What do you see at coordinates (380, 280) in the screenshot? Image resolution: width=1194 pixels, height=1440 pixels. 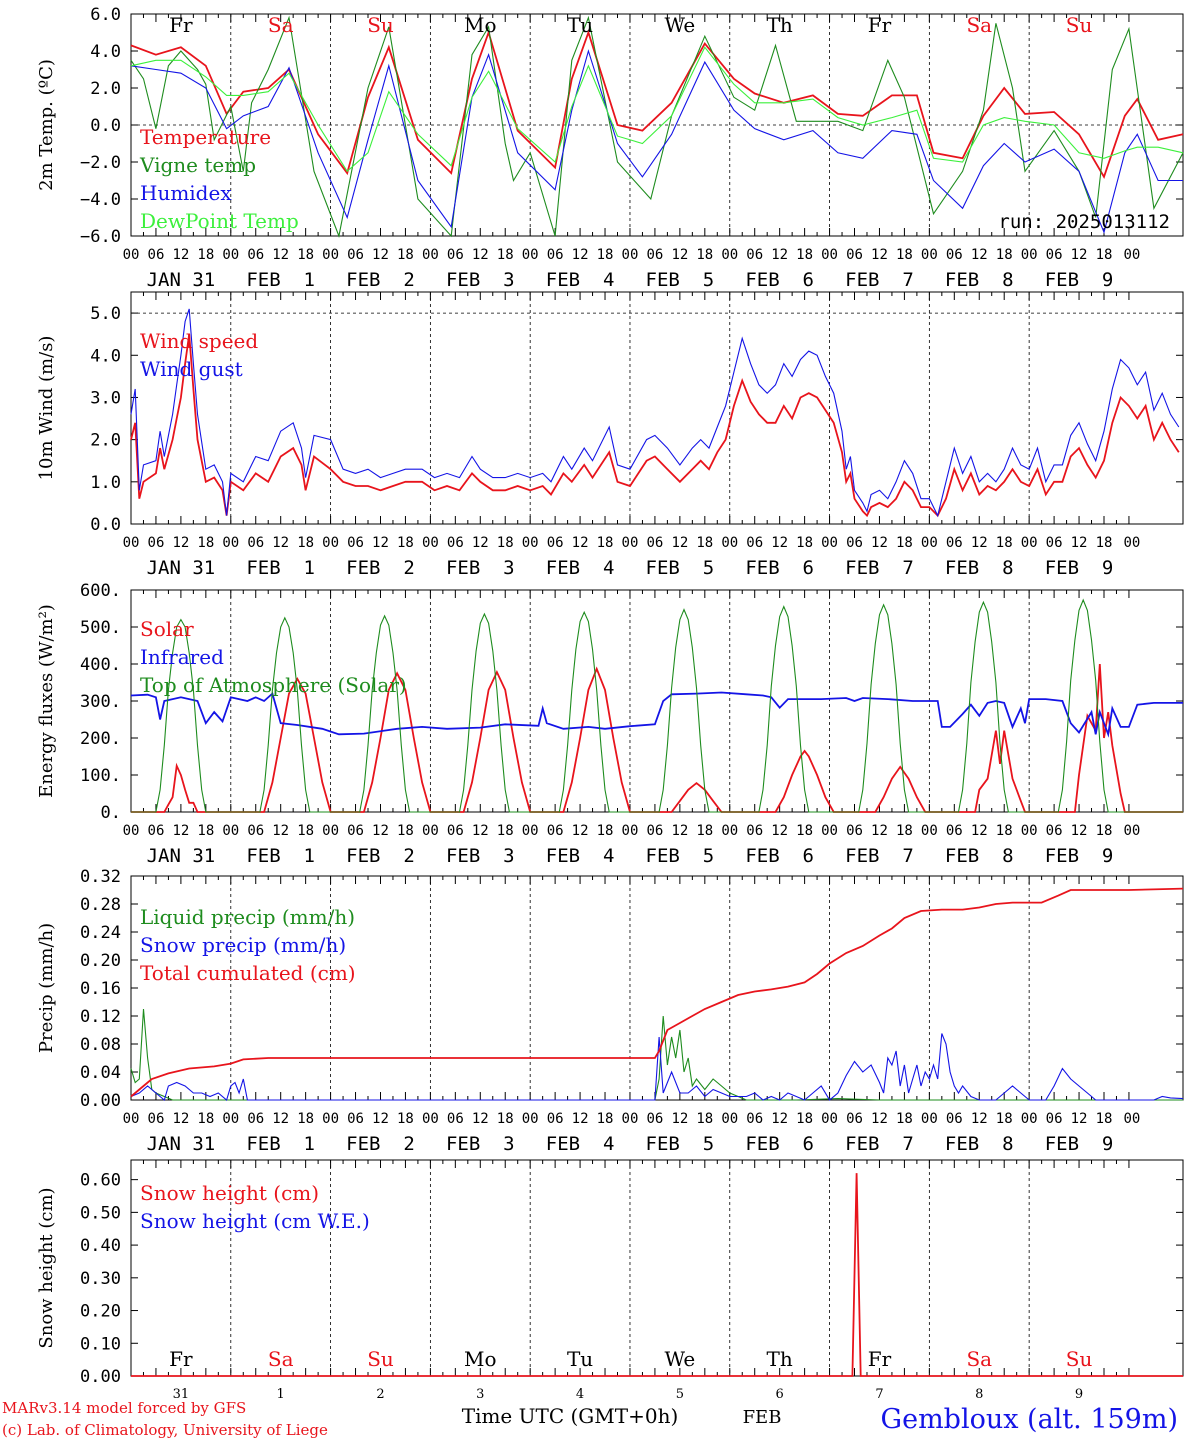 I see `date-label: FEB 2` at bounding box center [380, 280].